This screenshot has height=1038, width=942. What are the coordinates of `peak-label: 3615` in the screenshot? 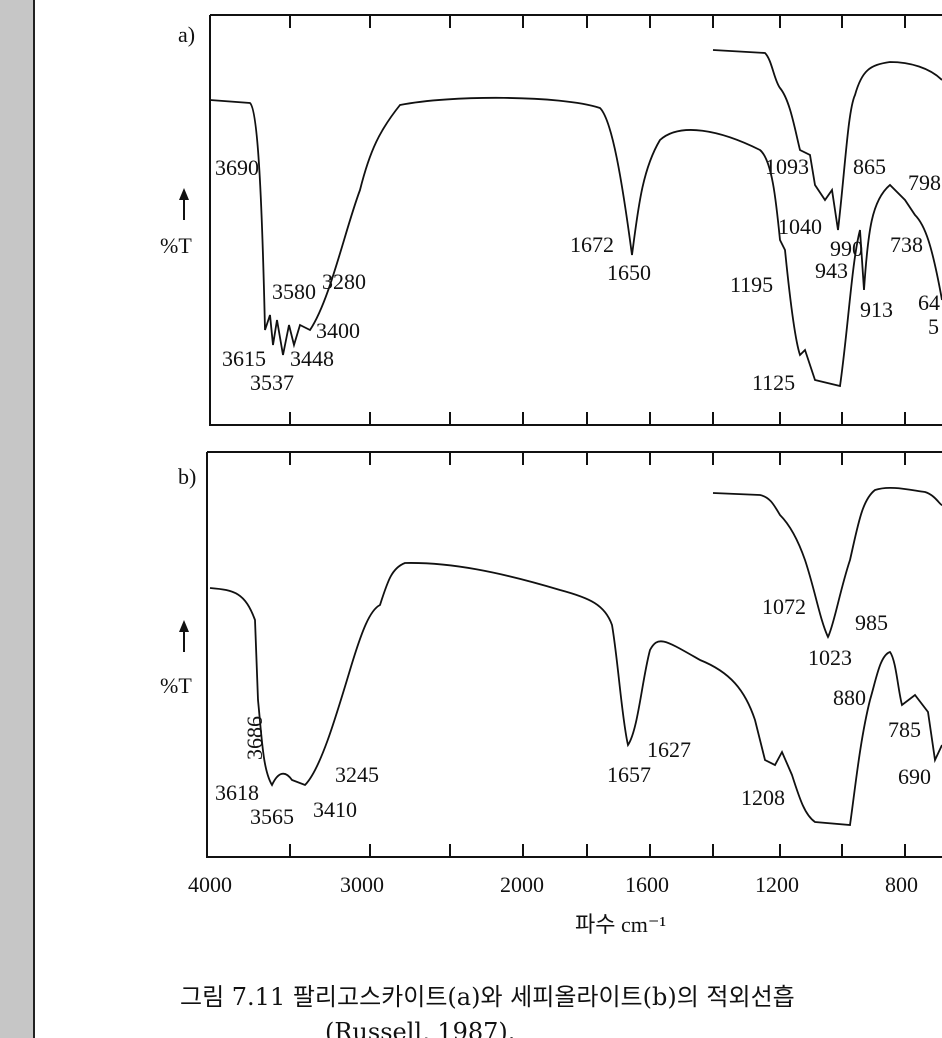 It's located at (244, 358).